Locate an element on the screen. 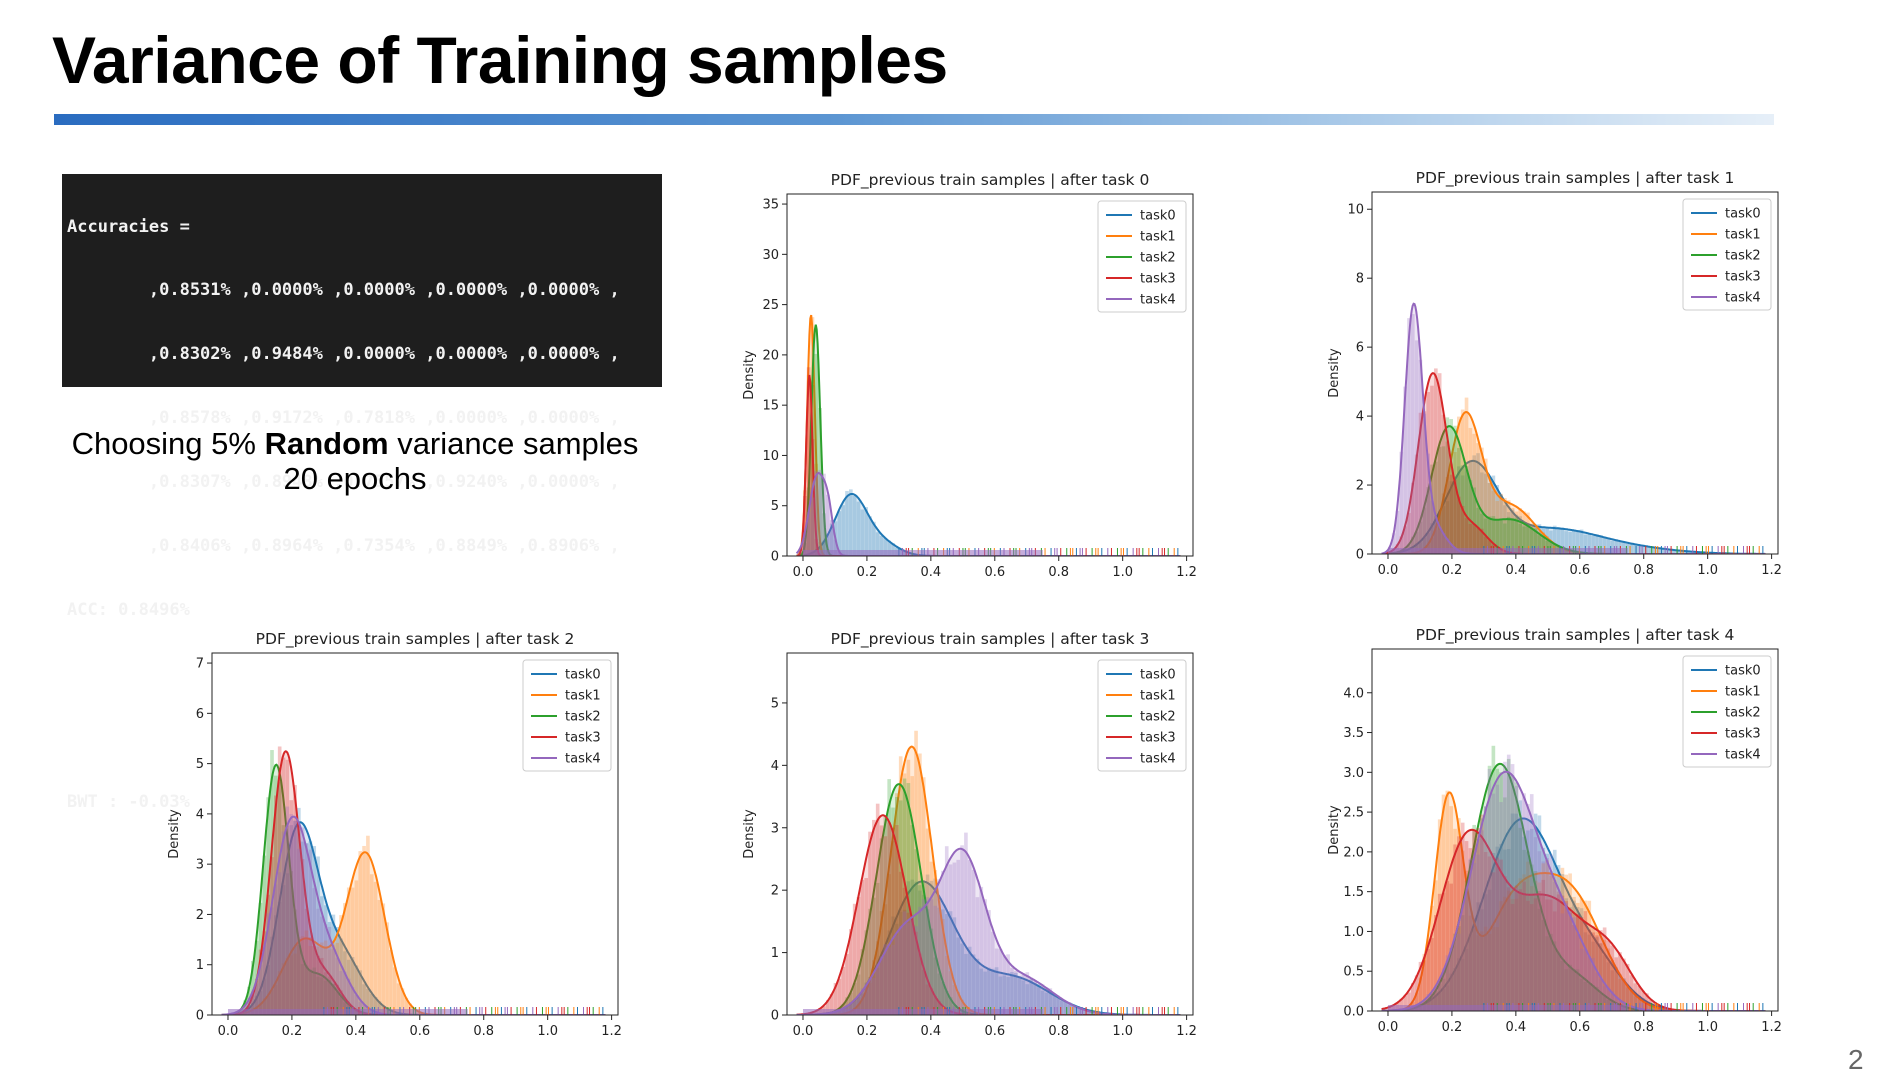 The image size is (1894, 1076). density-curve-task4 is located at coordinates (1573, 428).